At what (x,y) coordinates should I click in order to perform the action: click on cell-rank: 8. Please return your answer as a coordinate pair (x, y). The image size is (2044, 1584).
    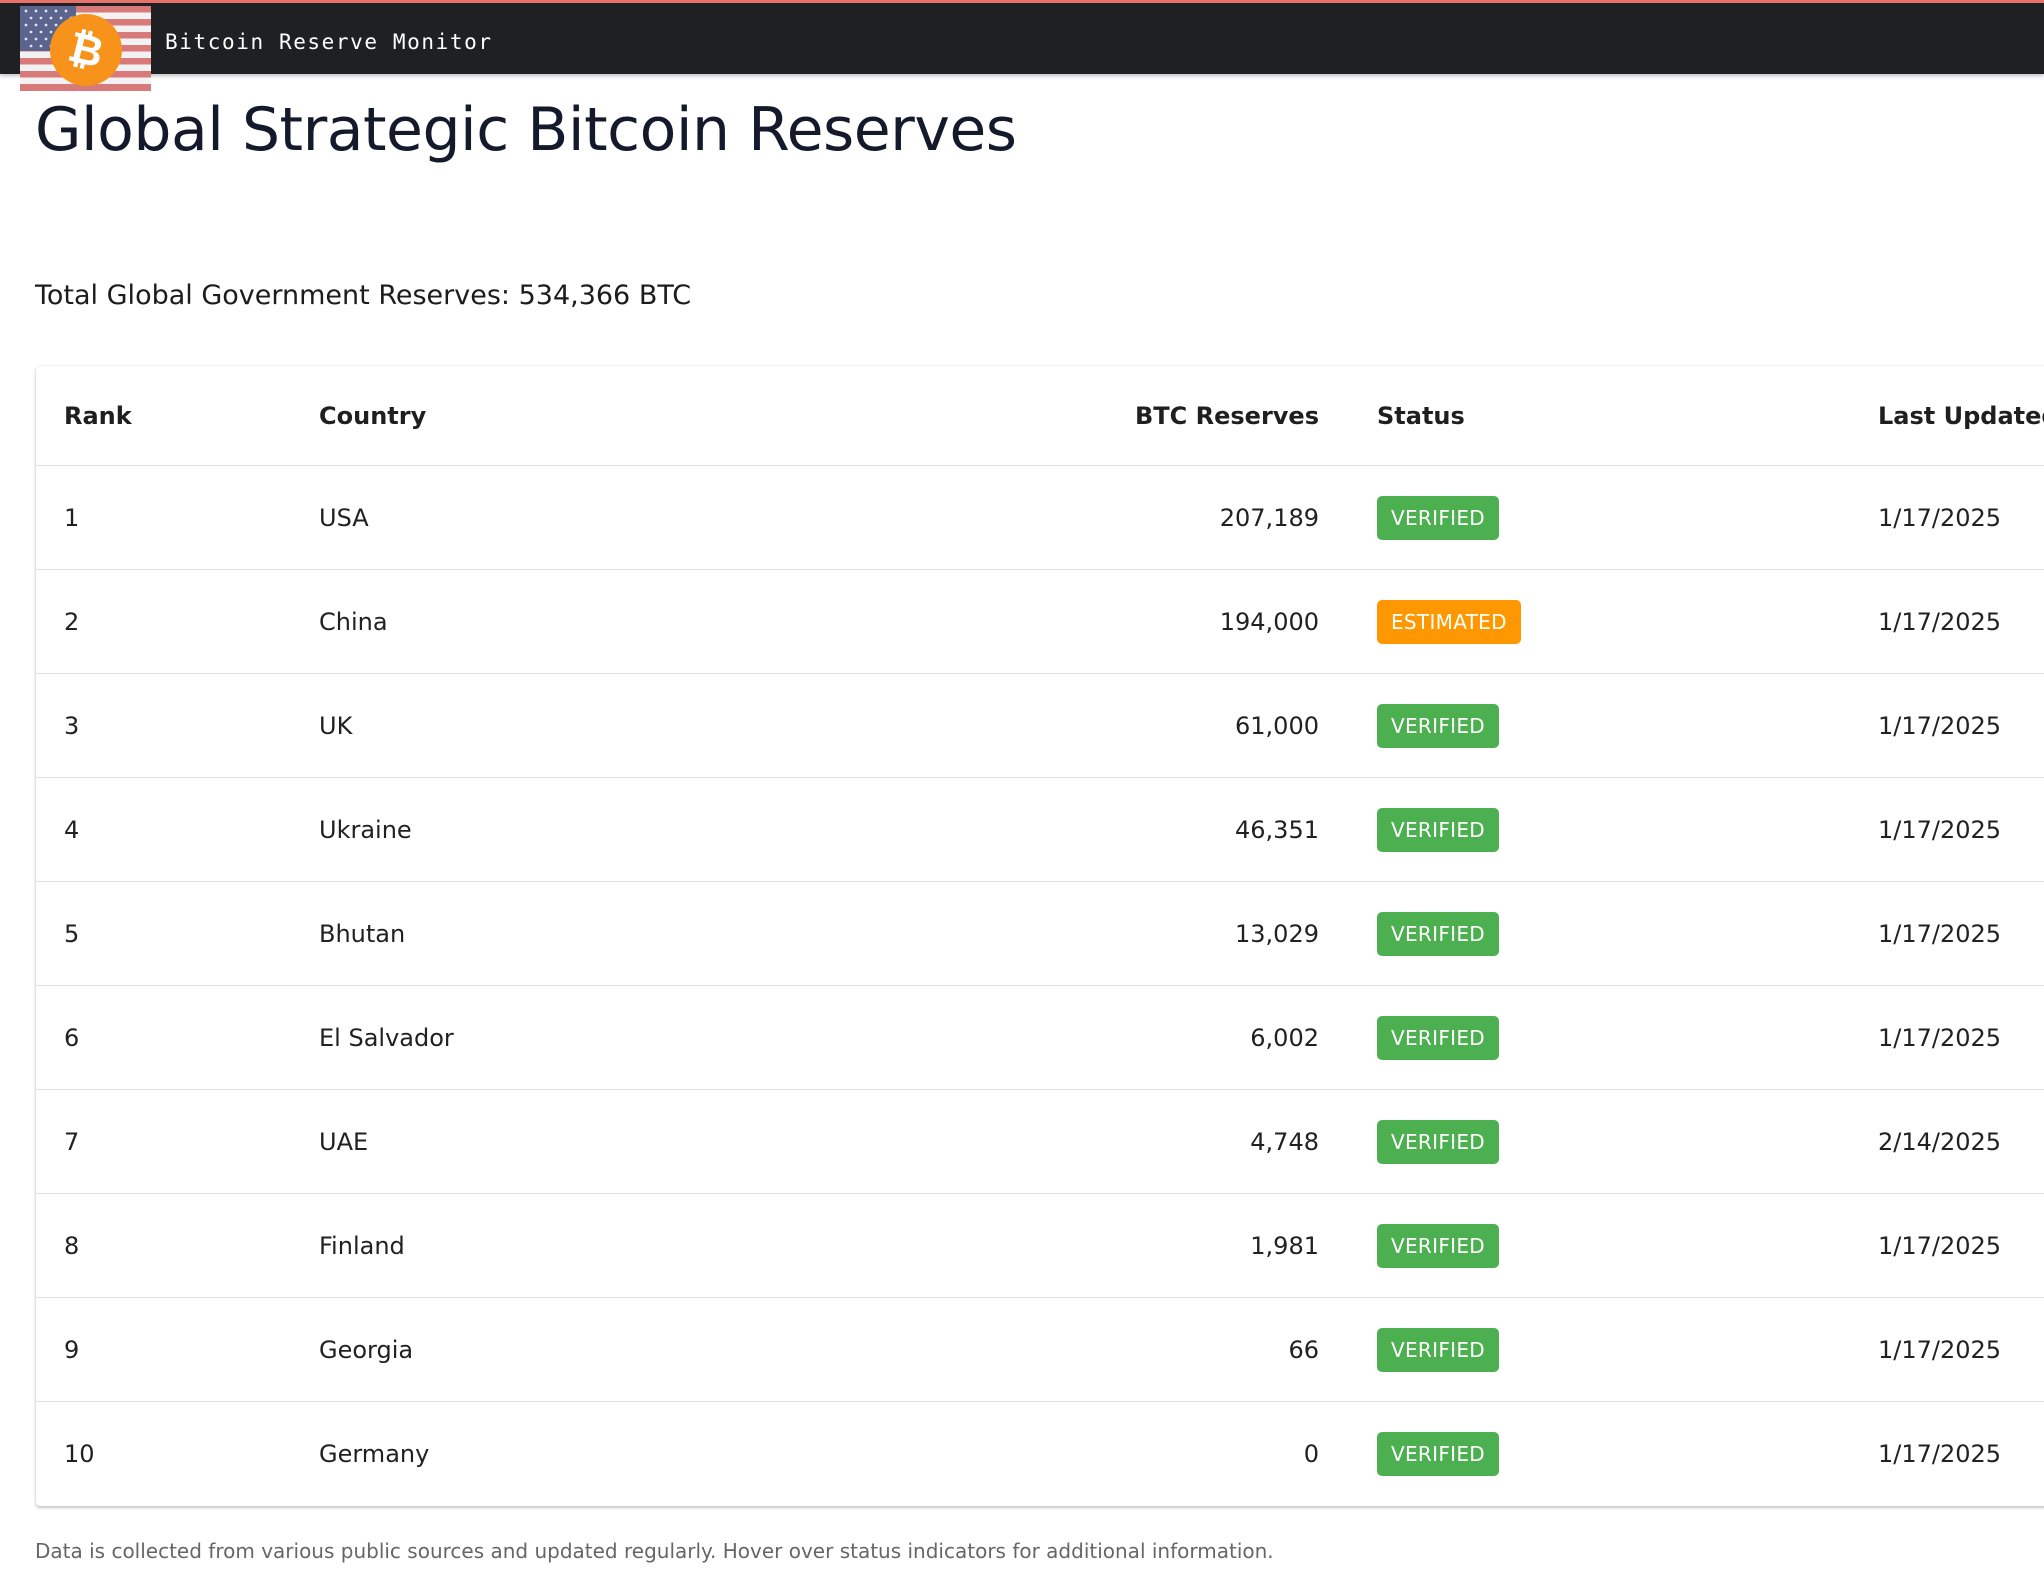
    Looking at the image, I should click on (177, 1245).